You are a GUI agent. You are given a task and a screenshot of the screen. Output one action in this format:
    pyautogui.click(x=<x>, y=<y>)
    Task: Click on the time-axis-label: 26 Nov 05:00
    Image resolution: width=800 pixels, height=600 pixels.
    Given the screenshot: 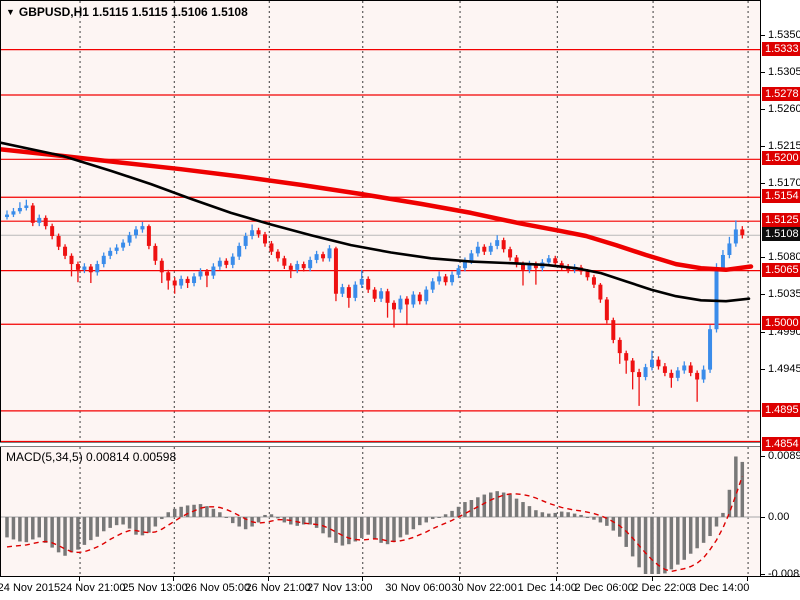 What is the action you would take?
    pyautogui.click(x=217, y=588)
    